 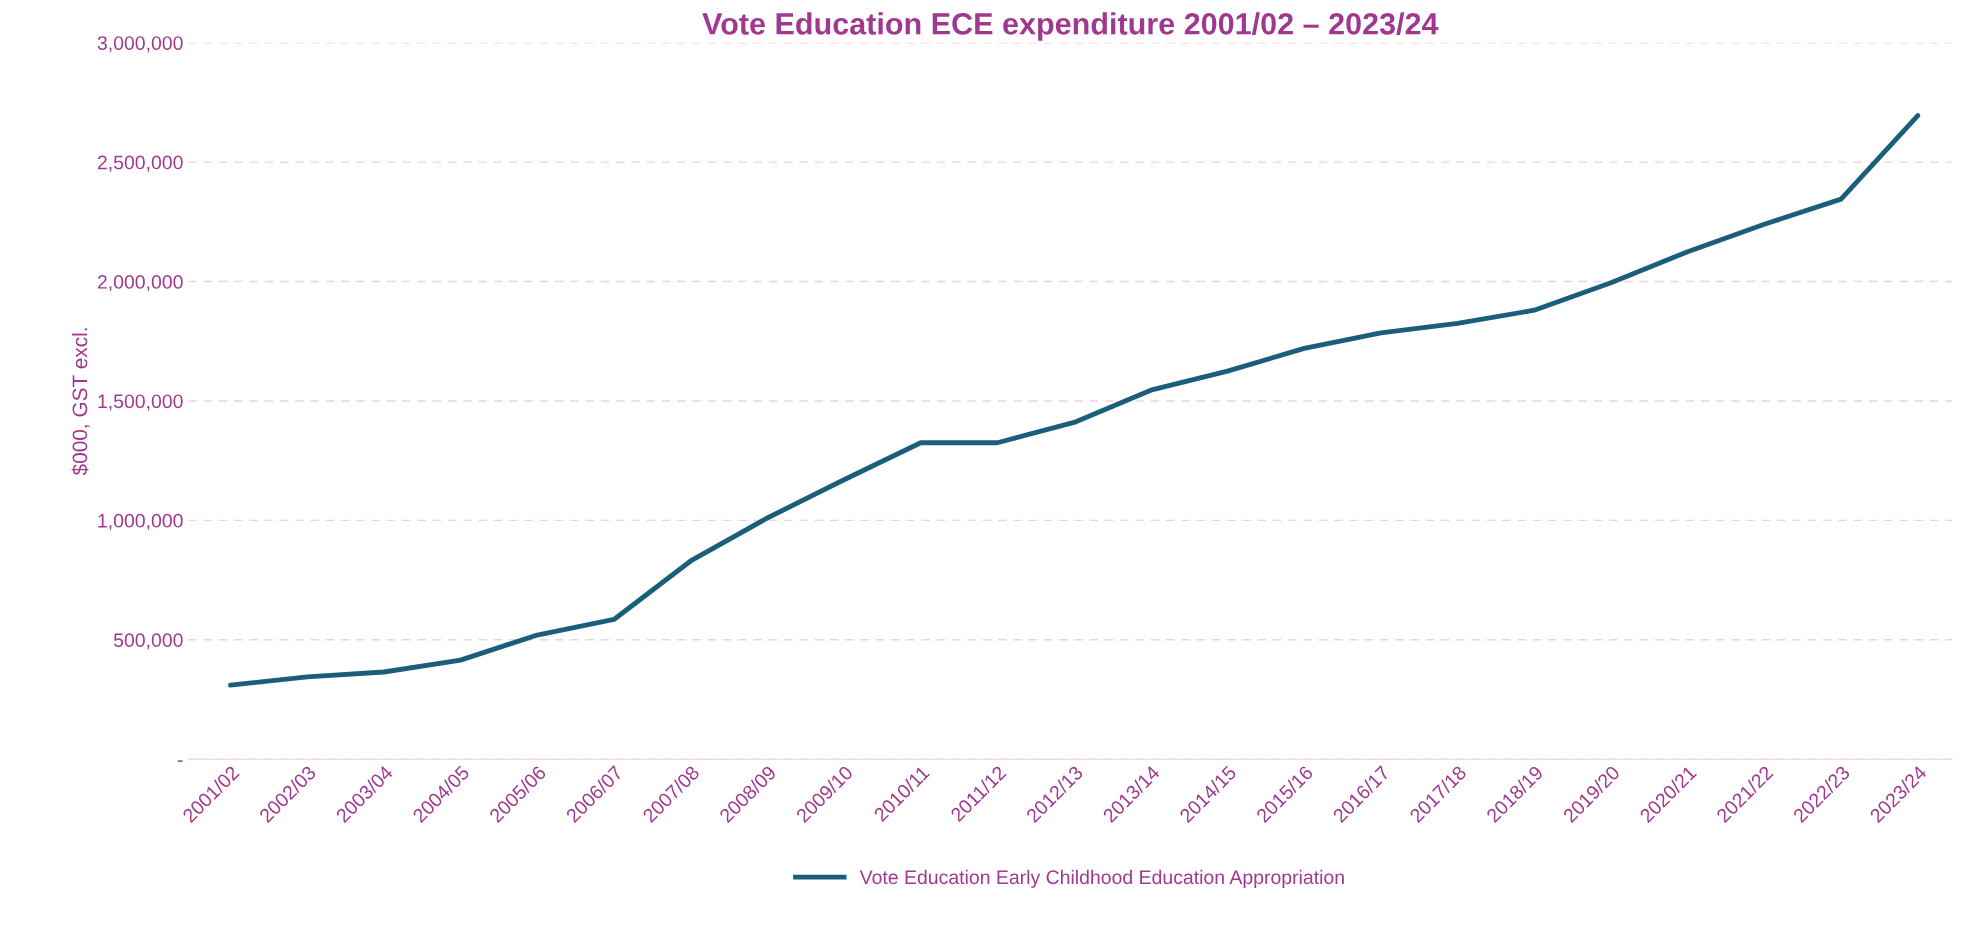 I want to click on y-tick-label: -, so click(x=180, y=761).